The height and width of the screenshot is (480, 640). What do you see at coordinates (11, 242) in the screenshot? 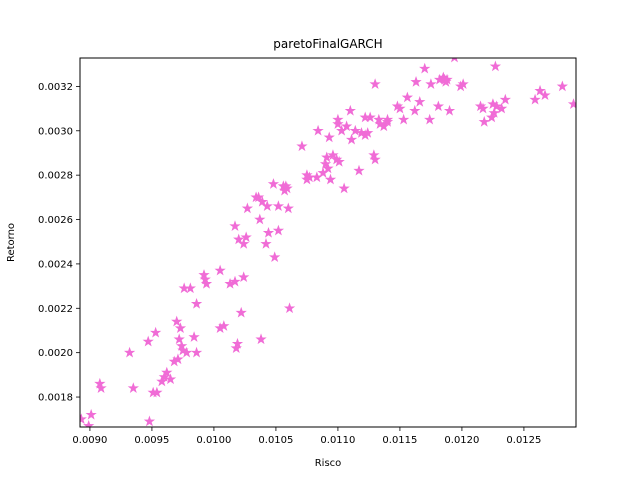
I see `y-axis-label: Retorno` at bounding box center [11, 242].